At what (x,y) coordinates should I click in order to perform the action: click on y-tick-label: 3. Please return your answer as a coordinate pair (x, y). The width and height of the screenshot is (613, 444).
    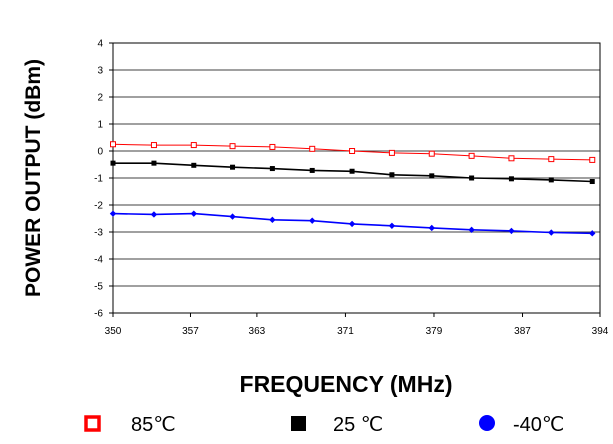
    Looking at the image, I should click on (100, 71).